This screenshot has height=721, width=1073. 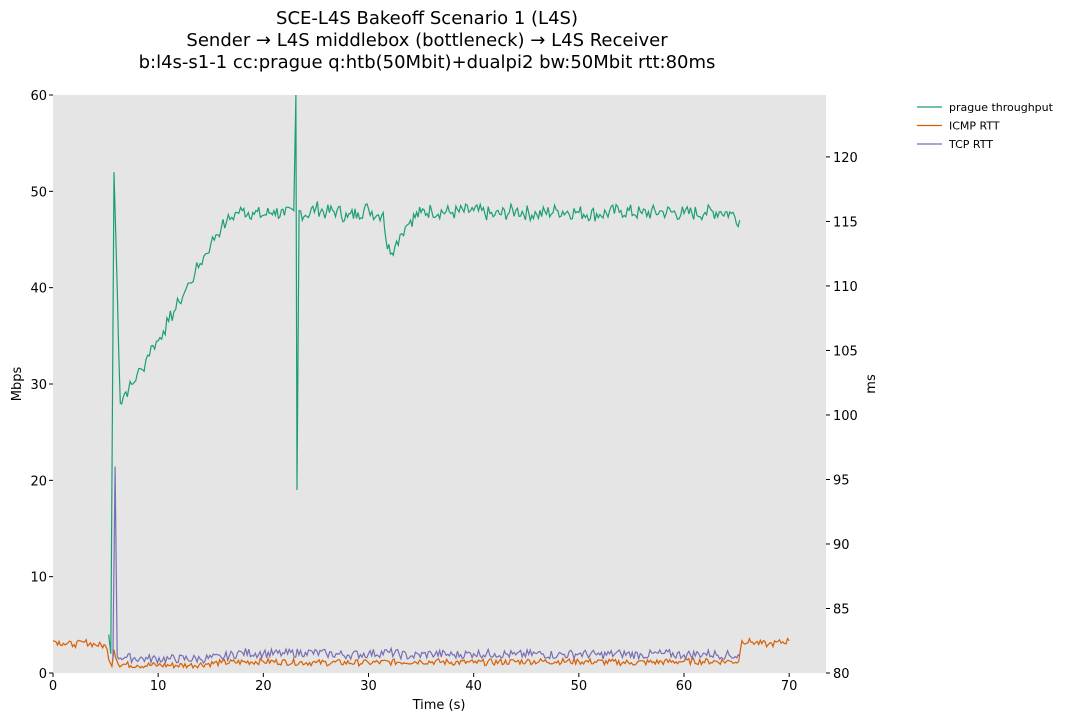 I want to click on y-axis-right: 80 85 90 95 100 105 110 115 120, so click(x=842, y=416).